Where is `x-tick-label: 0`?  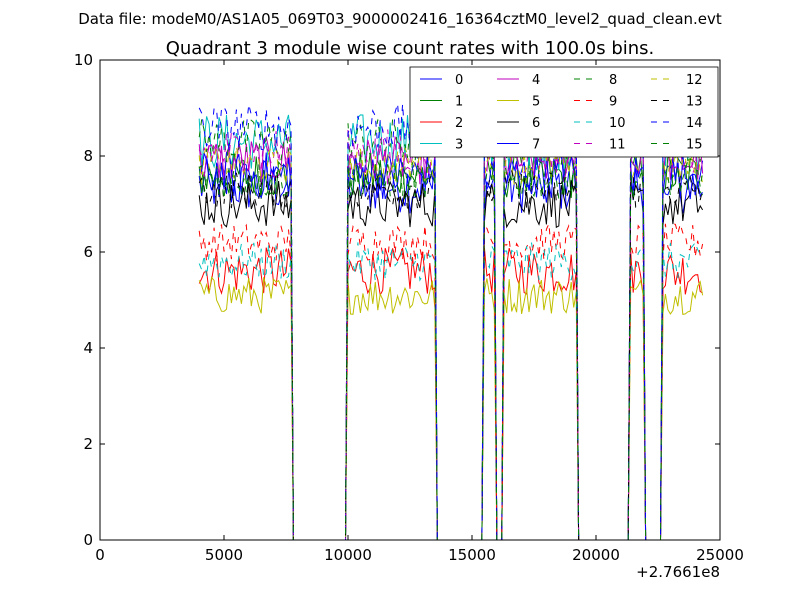 x-tick-label: 0 is located at coordinates (100, 555).